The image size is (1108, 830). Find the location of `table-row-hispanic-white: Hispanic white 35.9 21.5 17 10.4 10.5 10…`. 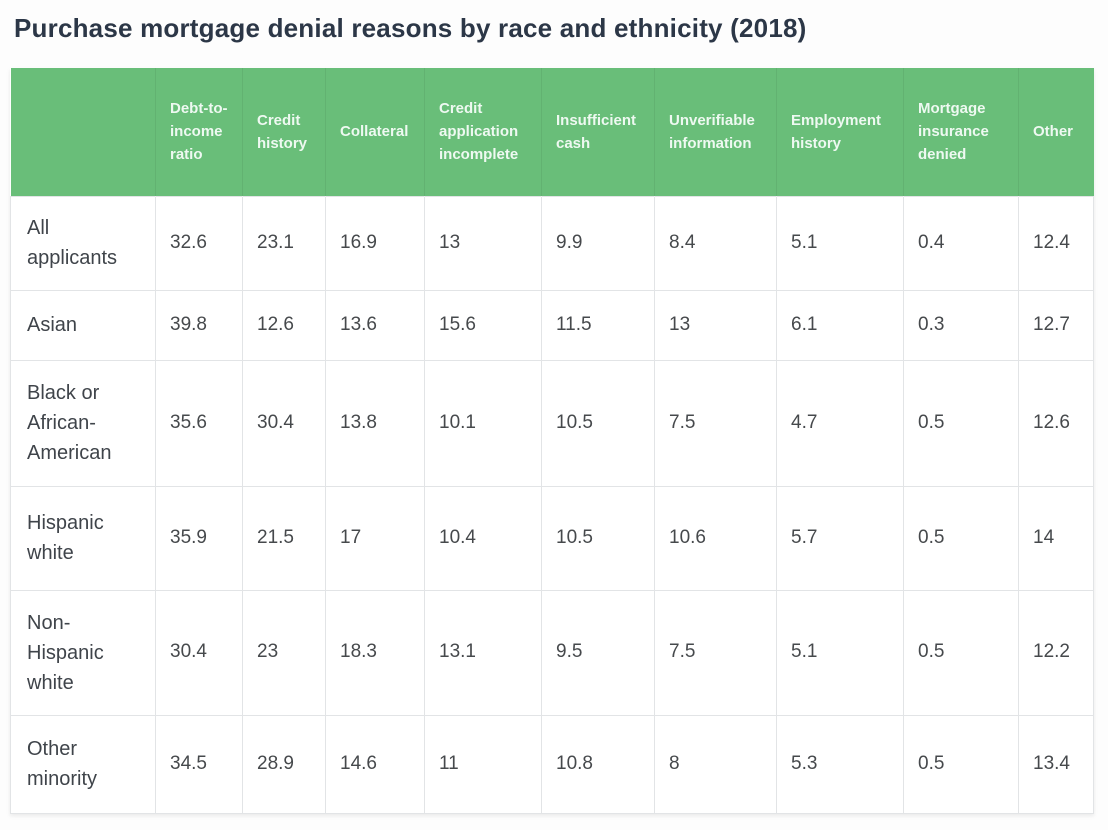

table-row-hispanic-white: Hispanic white 35.9 21.5 17 10.4 10.5 10… is located at coordinates (552, 538).